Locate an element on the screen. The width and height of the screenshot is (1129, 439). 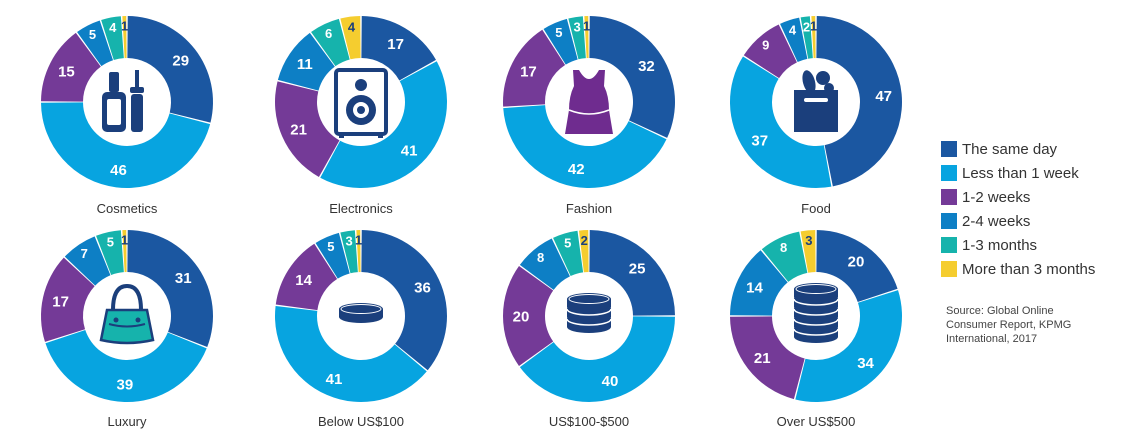
tank-top-icon is located at coordinates (589, 102).